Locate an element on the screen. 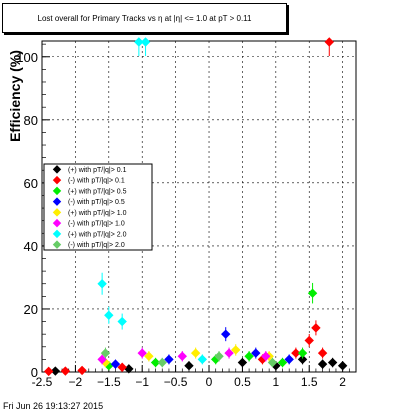 The width and height of the screenshot is (400, 414). legend-entry: (+) with pT/|q|> 0.5 is located at coordinates (97, 191).